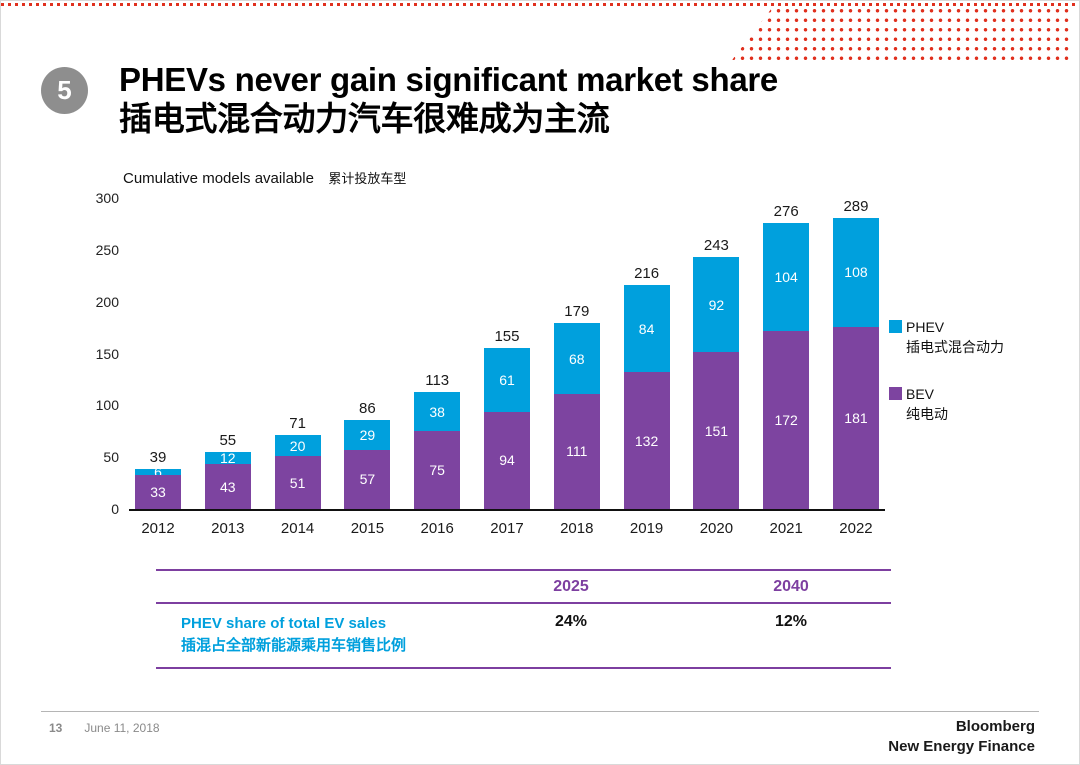 Image resolution: width=1080 pixels, height=765 pixels. I want to click on x-axis-label: 2014, so click(297, 528).